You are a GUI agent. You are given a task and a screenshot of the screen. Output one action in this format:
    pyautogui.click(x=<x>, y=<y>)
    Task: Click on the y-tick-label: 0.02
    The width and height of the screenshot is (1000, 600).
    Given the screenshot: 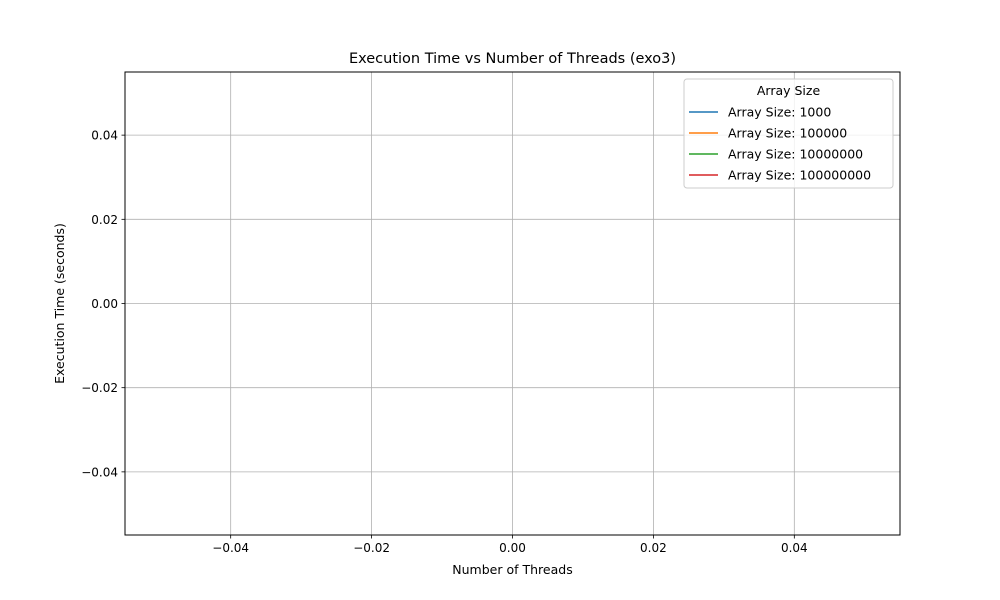 What is the action you would take?
    pyautogui.click(x=104, y=220)
    